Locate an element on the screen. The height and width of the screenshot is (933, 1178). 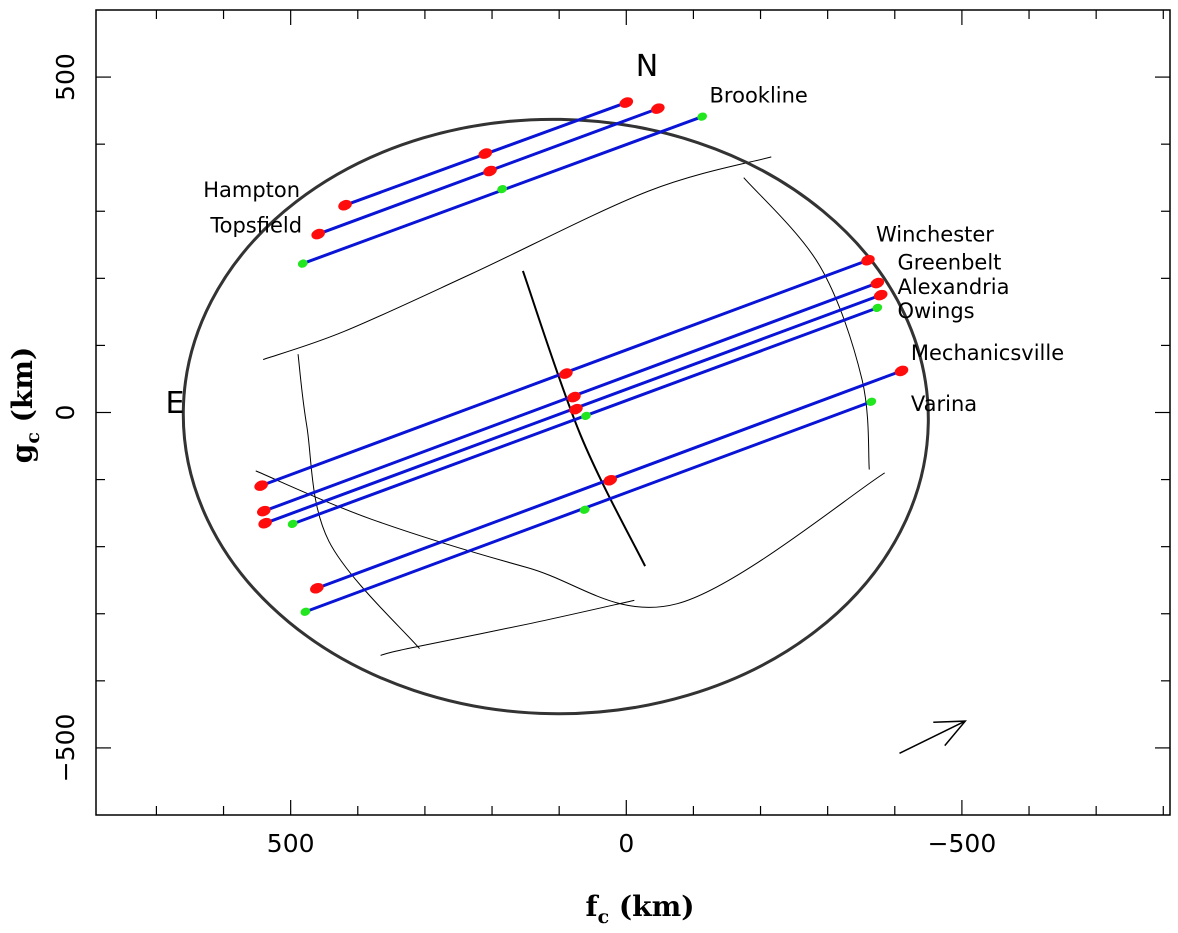
site-label: Owings is located at coordinates (935, 311).